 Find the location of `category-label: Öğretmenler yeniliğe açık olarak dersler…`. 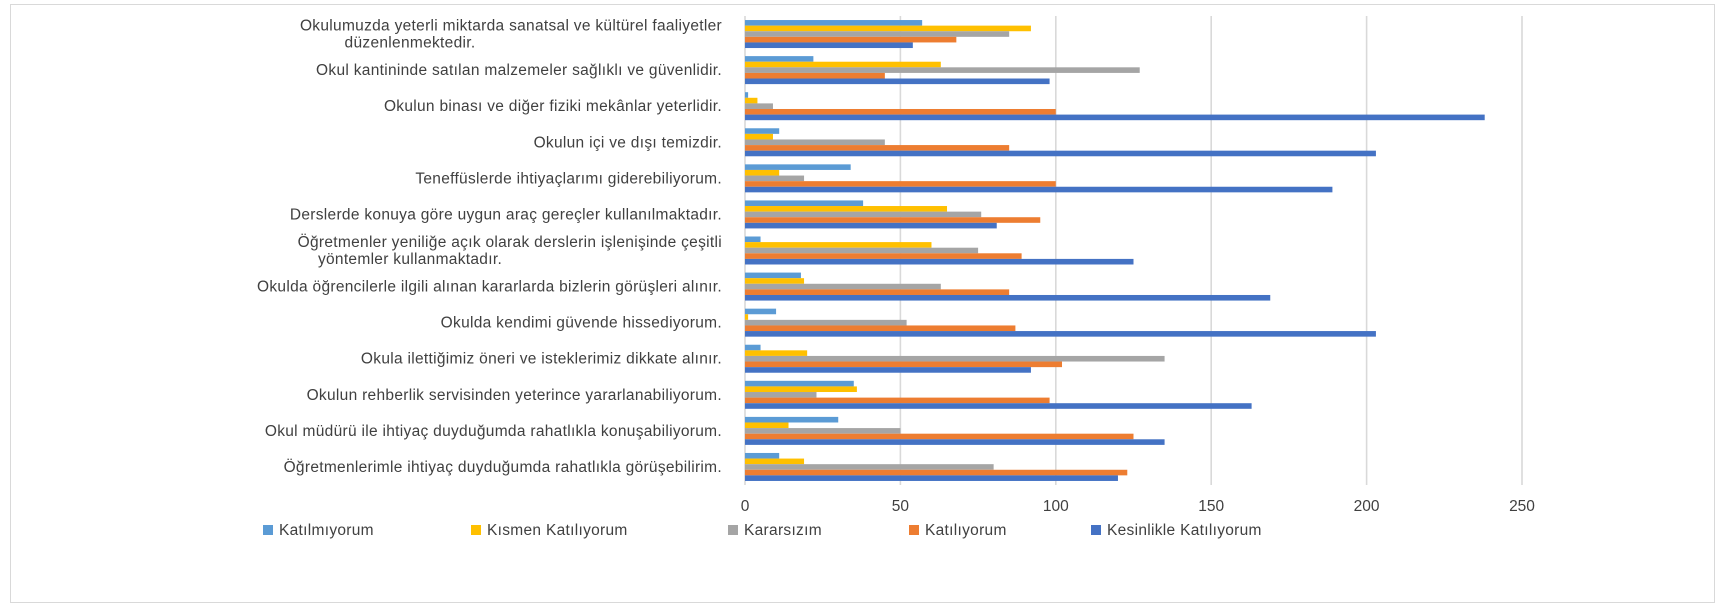

category-label: Öğretmenler yeniliğe açık olarak dersler… is located at coordinates (510, 242).